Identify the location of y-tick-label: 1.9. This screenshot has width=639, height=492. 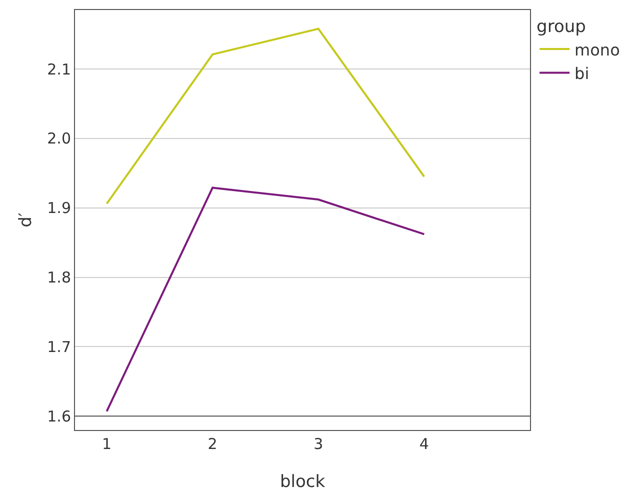
(59, 208).